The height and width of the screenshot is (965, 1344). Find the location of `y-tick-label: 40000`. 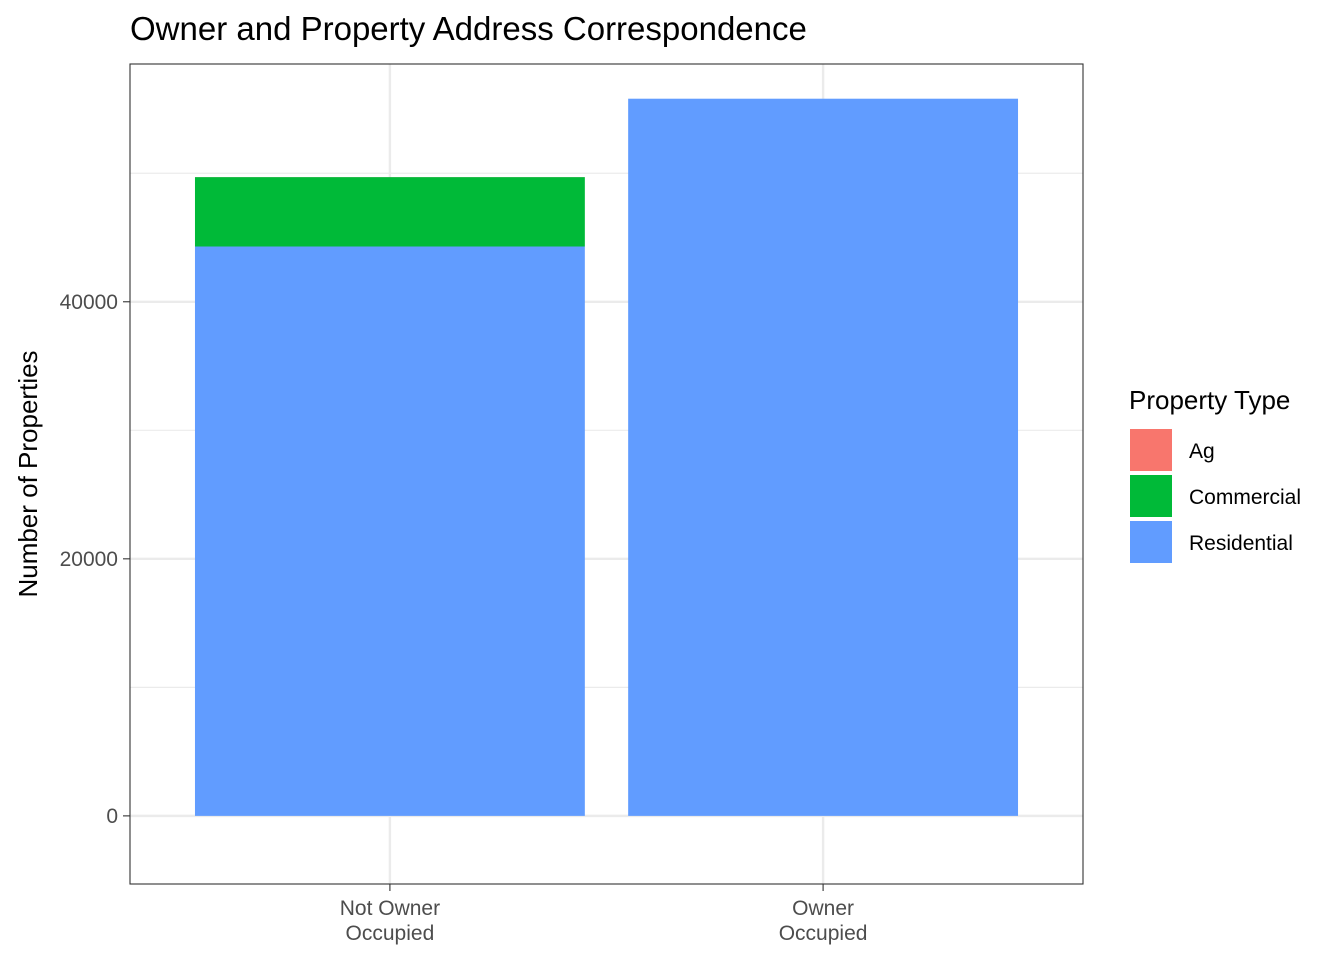

y-tick-label: 40000 is located at coordinates (89, 302).